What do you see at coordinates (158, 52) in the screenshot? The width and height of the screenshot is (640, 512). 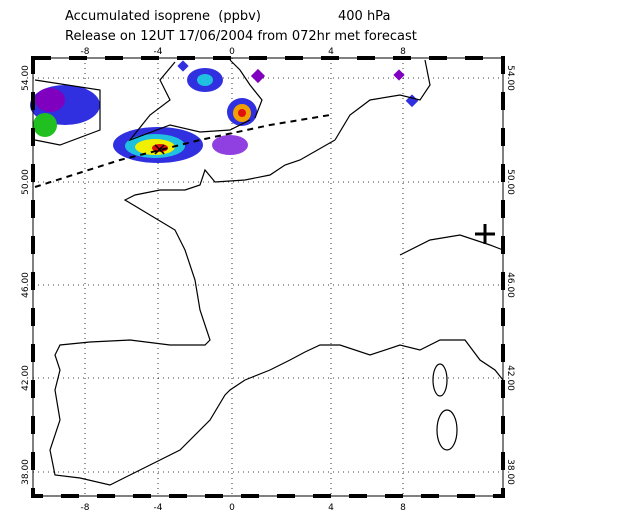 I see `lon-label-top: -4` at bounding box center [158, 52].